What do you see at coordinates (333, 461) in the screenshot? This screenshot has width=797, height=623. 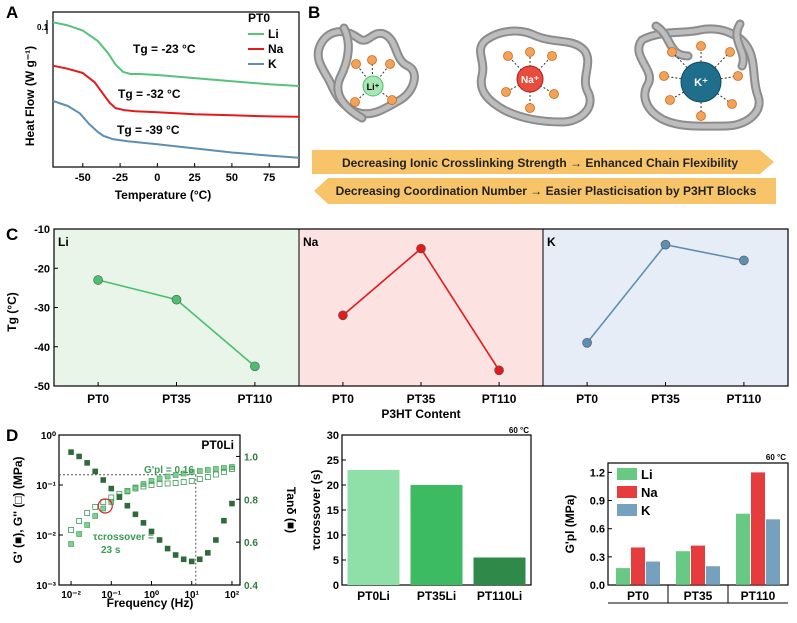 I see `y-tick-label: 25` at bounding box center [333, 461].